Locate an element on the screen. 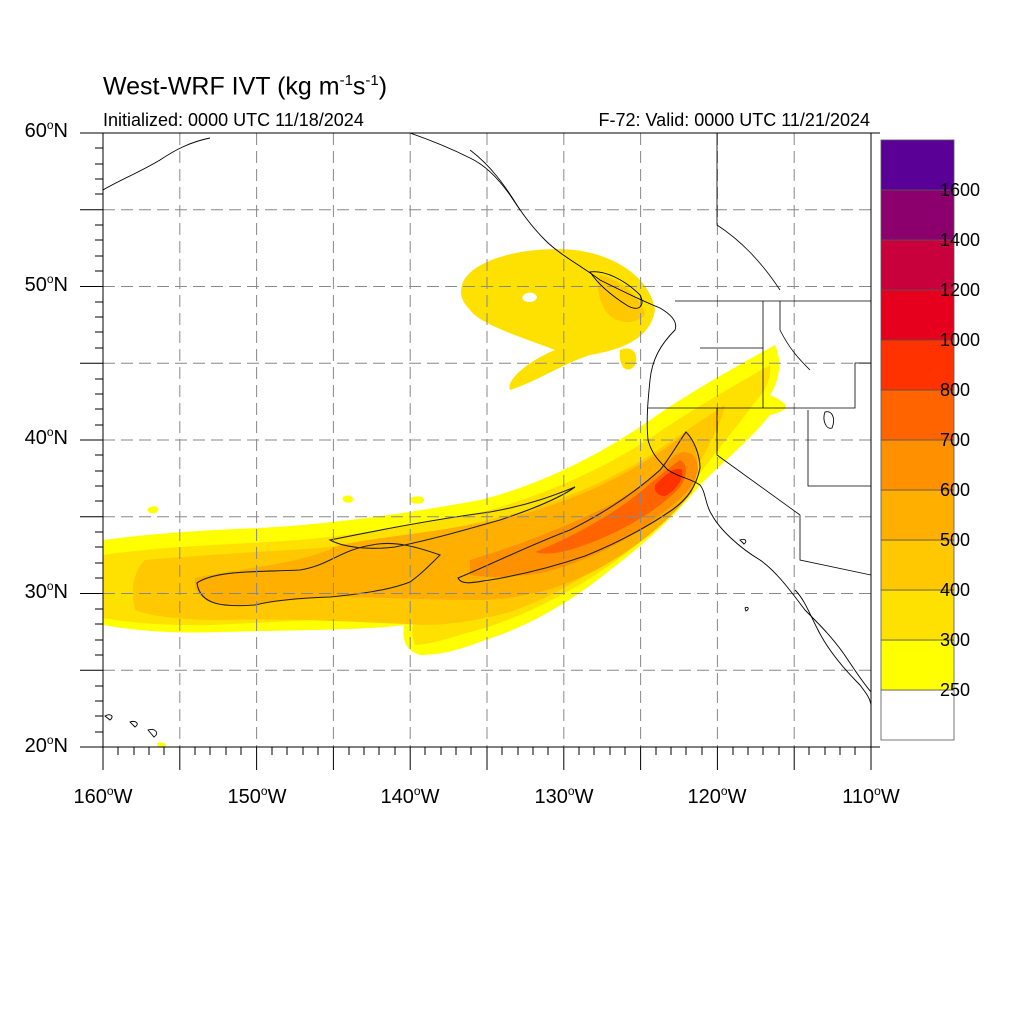 The image size is (1024, 1024). alaska-border is located at coordinates (495, 180).